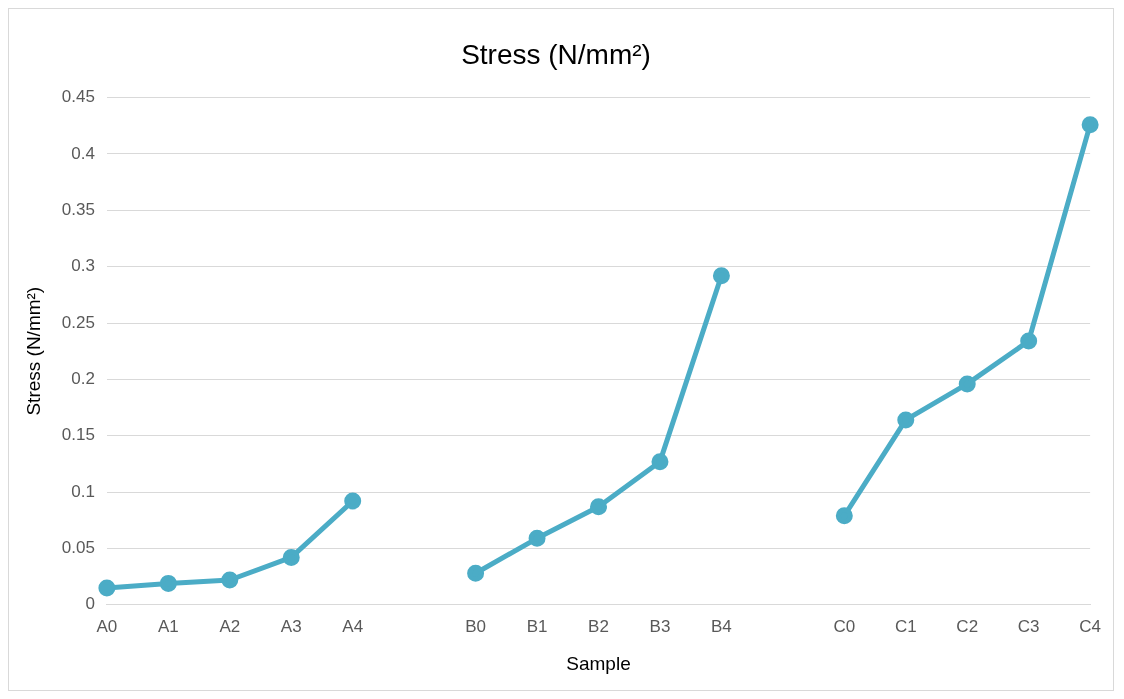 This screenshot has width=1124, height=699. What do you see at coordinates (83, 153) in the screenshot?
I see `y-tick-label: 0.4` at bounding box center [83, 153].